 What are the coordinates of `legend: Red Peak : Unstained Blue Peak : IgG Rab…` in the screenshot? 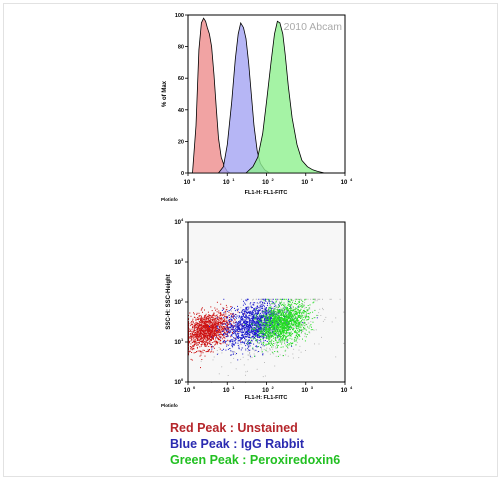 It's located at (255, 444).